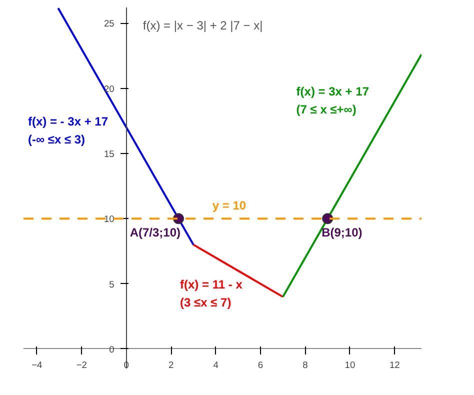  I want to click on x-tick-label: −2, so click(81, 365).